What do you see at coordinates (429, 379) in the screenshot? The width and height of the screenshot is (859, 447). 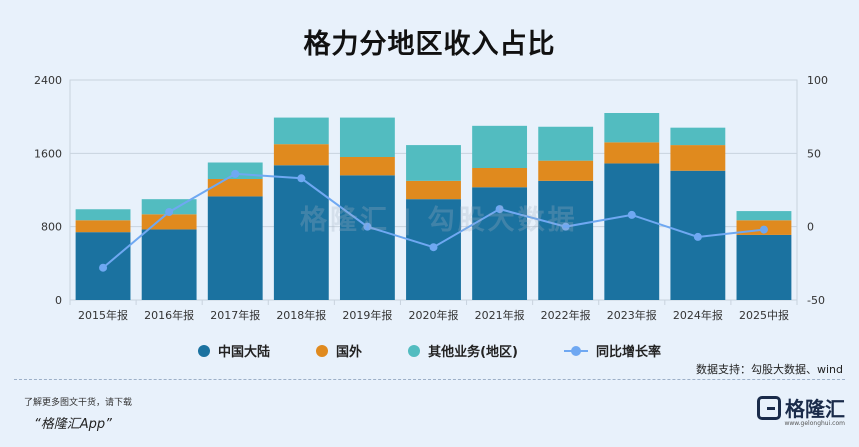 I see `footer-divider` at bounding box center [429, 379].